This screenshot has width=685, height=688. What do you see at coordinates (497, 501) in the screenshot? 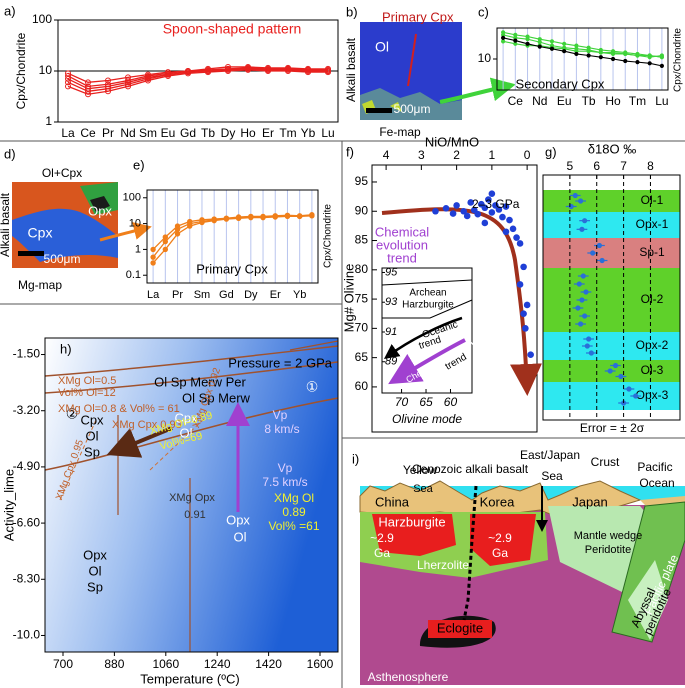
I see `diagram-label: Korea` at bounding box center [497, 501].